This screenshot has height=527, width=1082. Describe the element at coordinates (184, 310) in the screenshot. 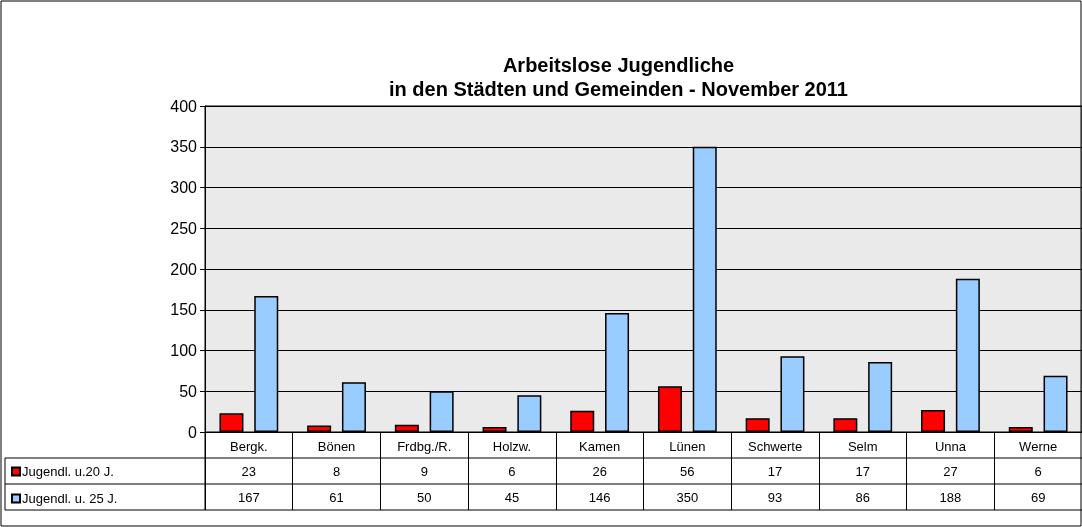

I see `y-tick-label: 150` at that location.